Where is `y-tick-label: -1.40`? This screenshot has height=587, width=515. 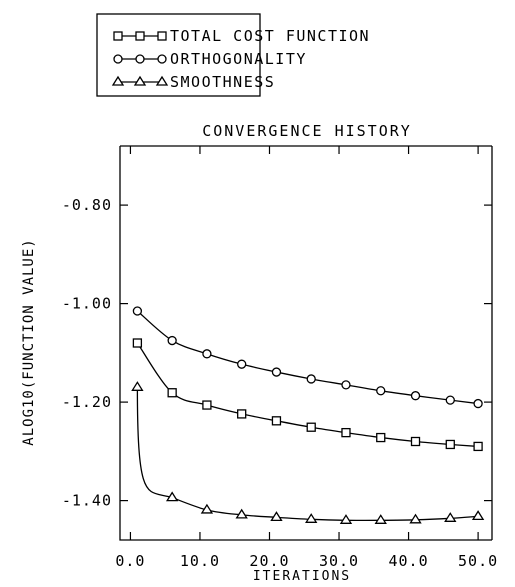
y-tick-label: -1.40 is located at coordinates (87, 501).